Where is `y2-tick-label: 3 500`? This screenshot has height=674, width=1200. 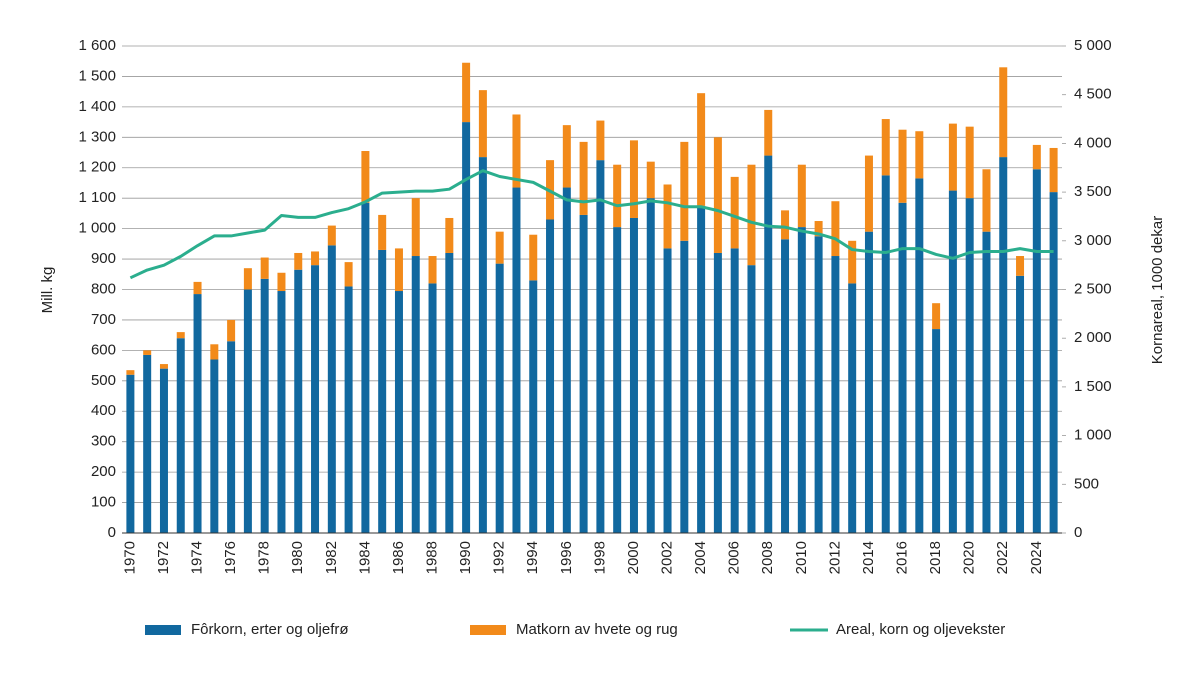 y2-tick-label: 3 500 is located at coordinates (1093, 191).